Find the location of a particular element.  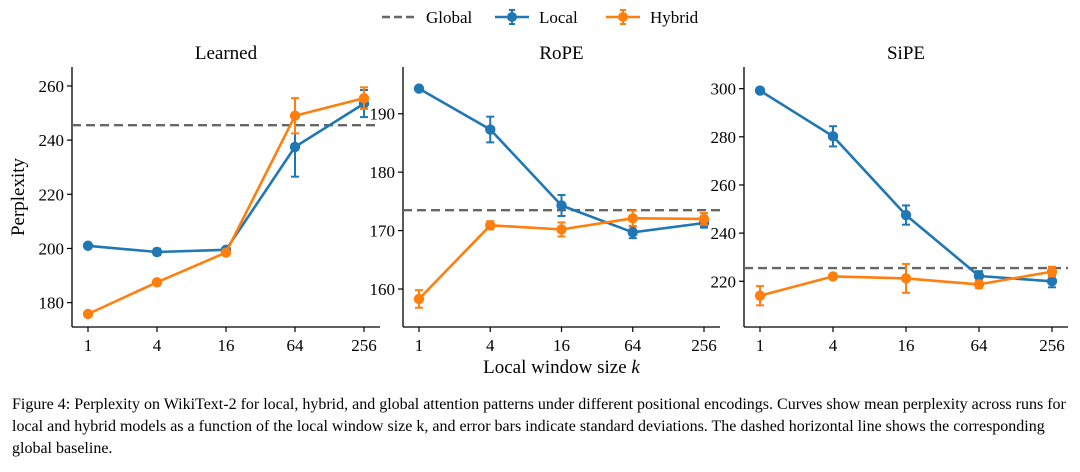

legend-label: Local is located at coordinates (558, 17).